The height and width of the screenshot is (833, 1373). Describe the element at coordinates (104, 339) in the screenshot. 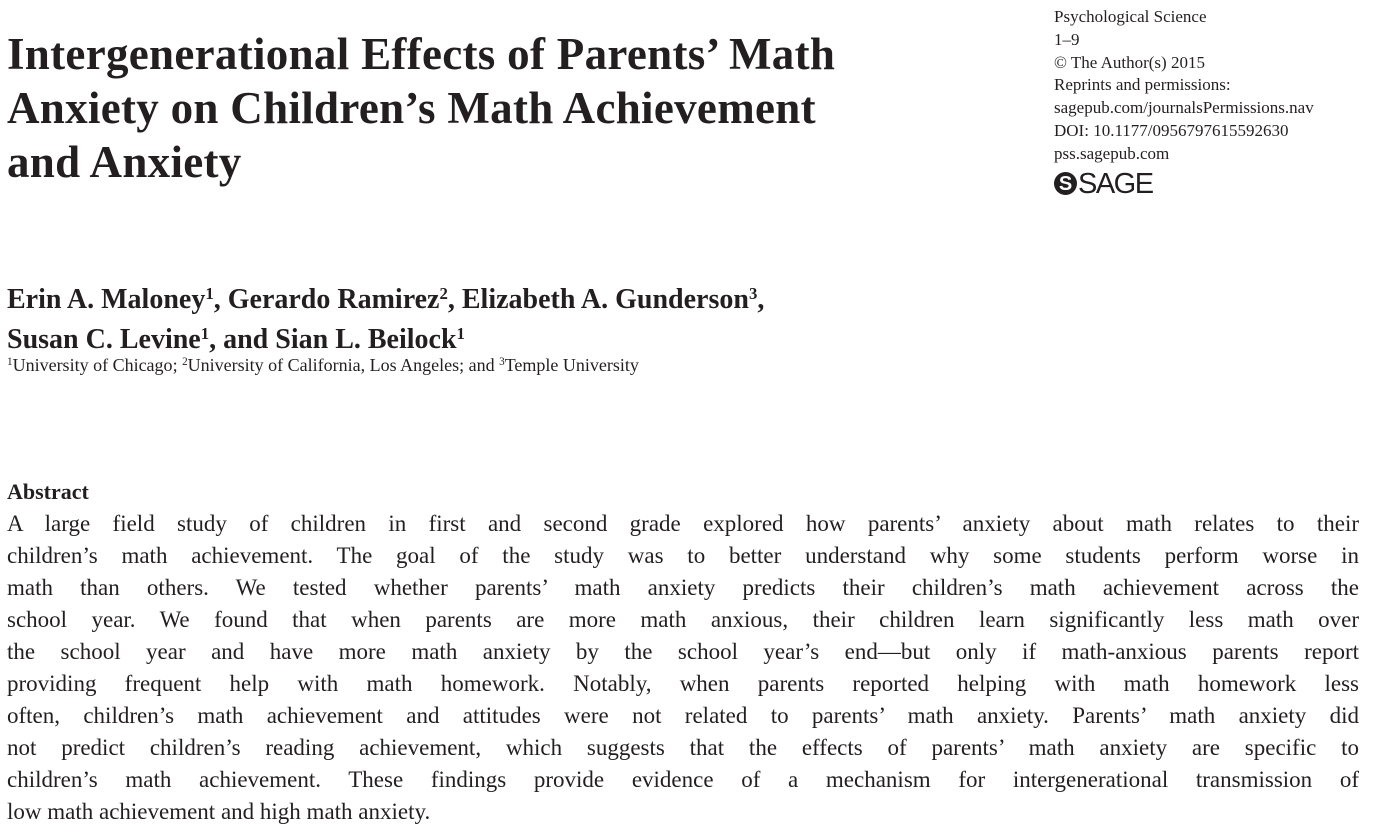

I see `author-name: Susan C. Levine` at that location.